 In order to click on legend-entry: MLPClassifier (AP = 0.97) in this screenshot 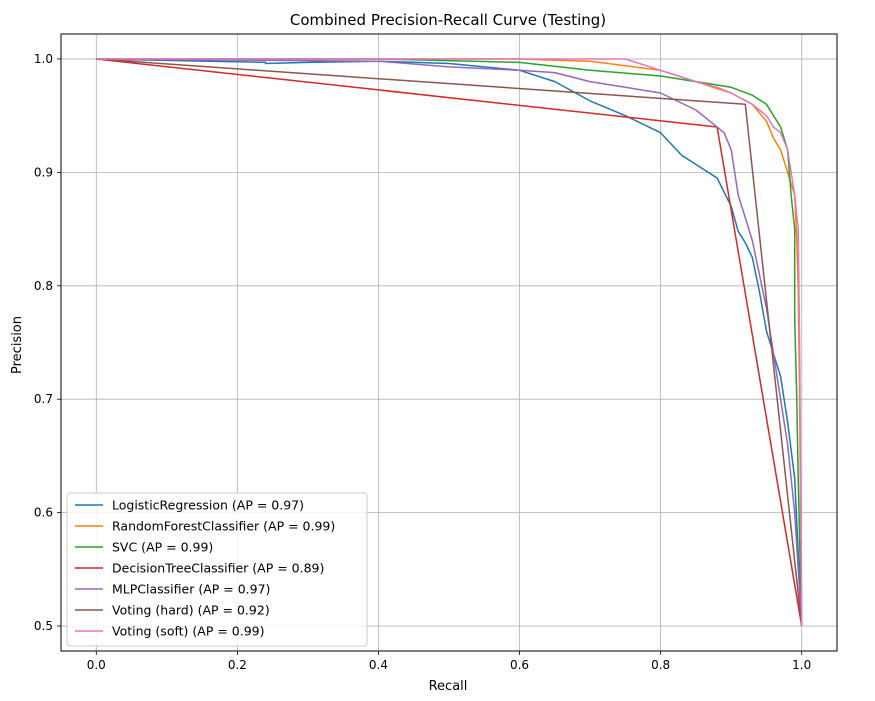, I will do `click(191, 589)`.